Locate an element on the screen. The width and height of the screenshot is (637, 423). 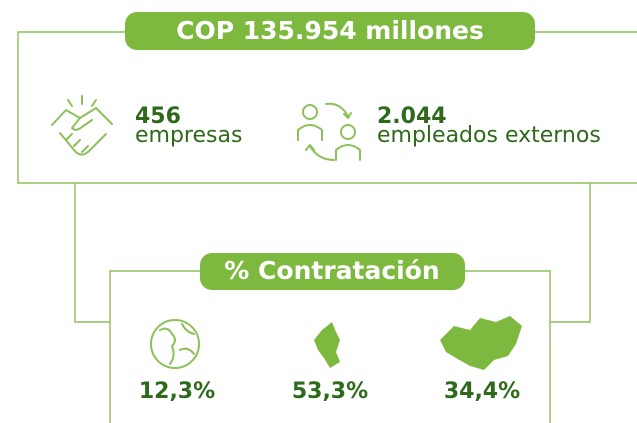
section-pill is located at coordinates (332, 271).